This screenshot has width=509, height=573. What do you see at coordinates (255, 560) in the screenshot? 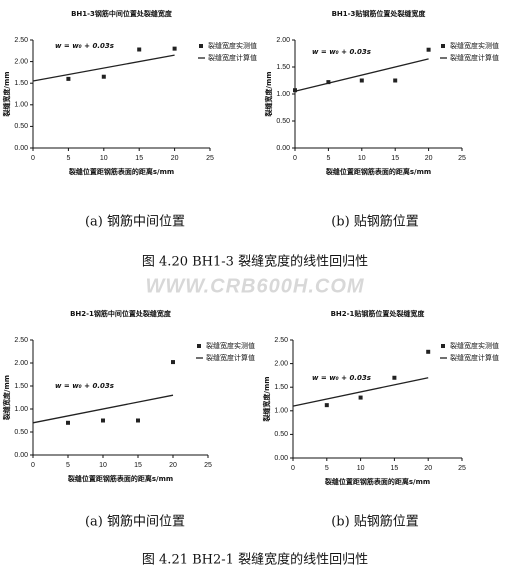
I see `figure-caption: 图 4.21 BH2-1 裂缝宽度的线性回归性` at bounding box center [255, 560].